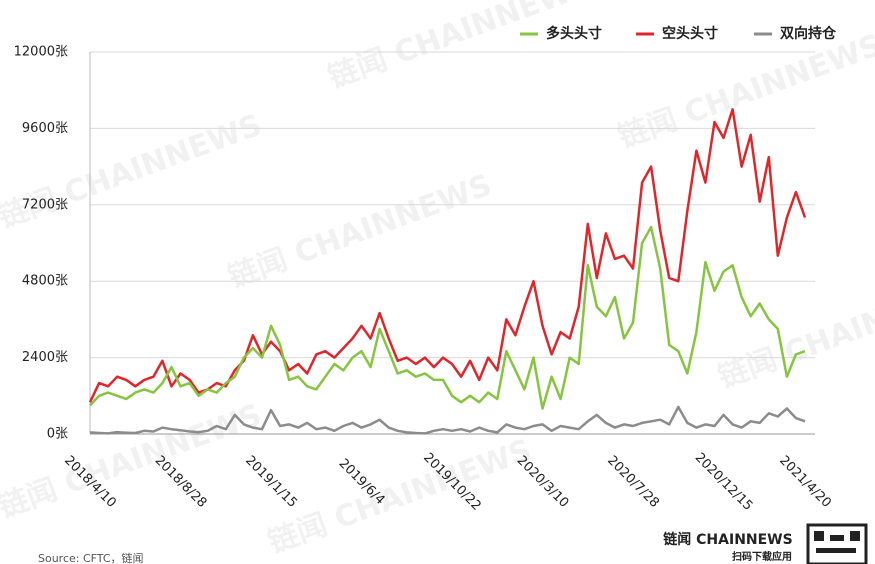 This screenshot has width=875, height=564. Describe the element at coordinates (45, 204) in the screenshot. I see `y-tick-label: 7200张` at that location.